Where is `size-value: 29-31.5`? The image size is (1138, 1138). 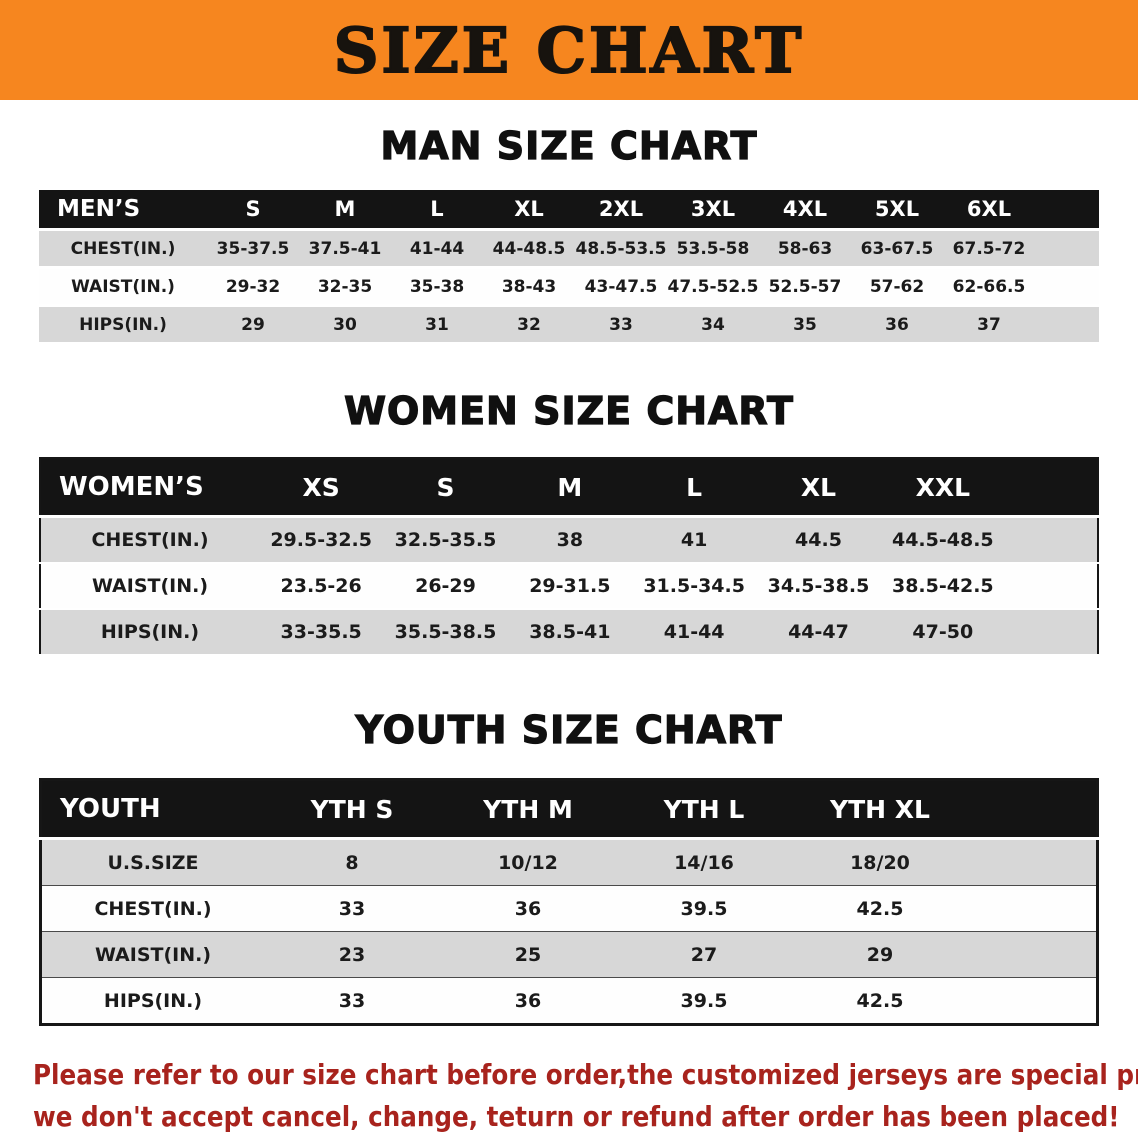
size-value: 29-31.5 is located at coordinates (569, 586).